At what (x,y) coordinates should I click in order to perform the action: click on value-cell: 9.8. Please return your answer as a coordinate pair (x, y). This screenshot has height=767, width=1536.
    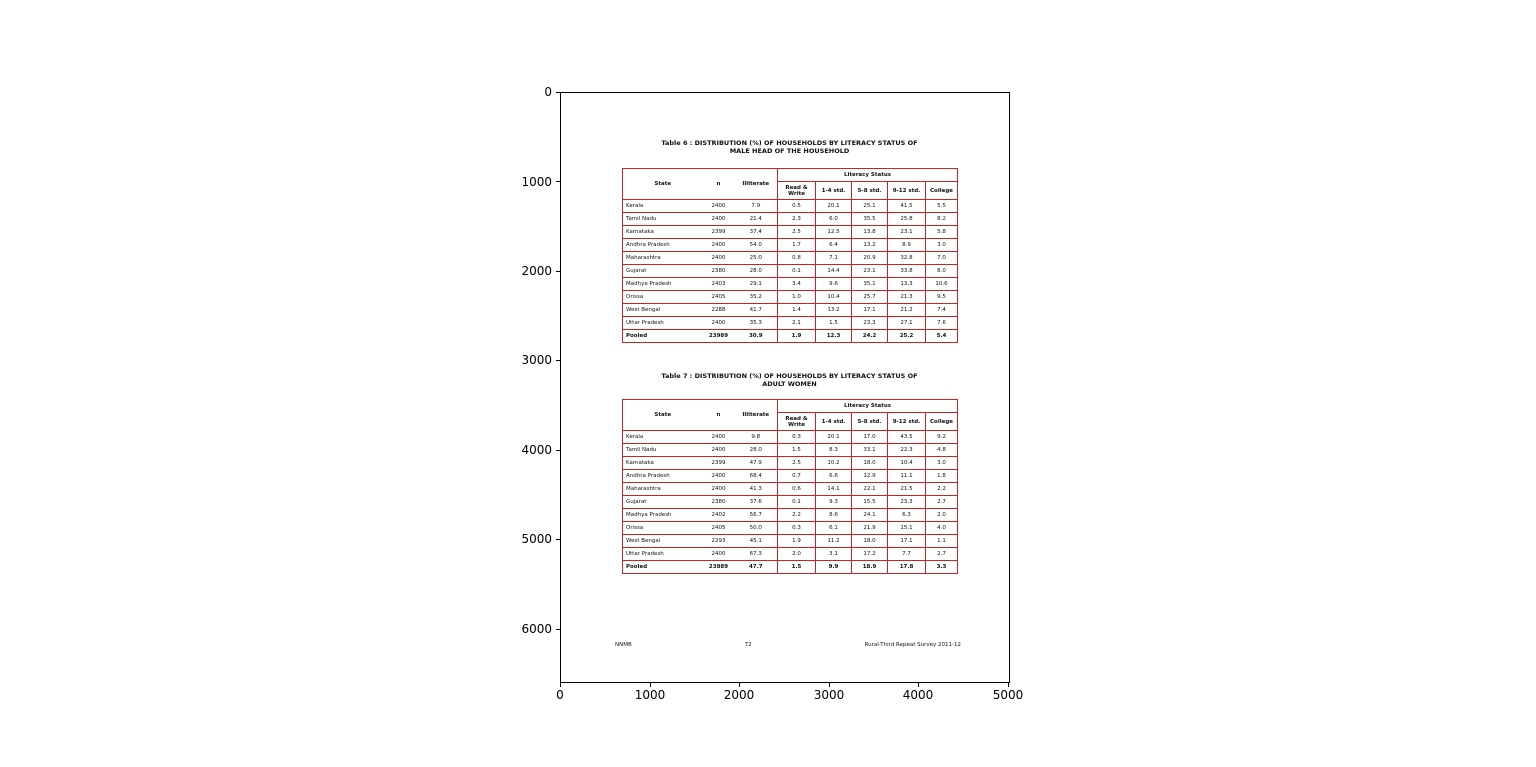
    Looking at the image, I should click on (756, 437).